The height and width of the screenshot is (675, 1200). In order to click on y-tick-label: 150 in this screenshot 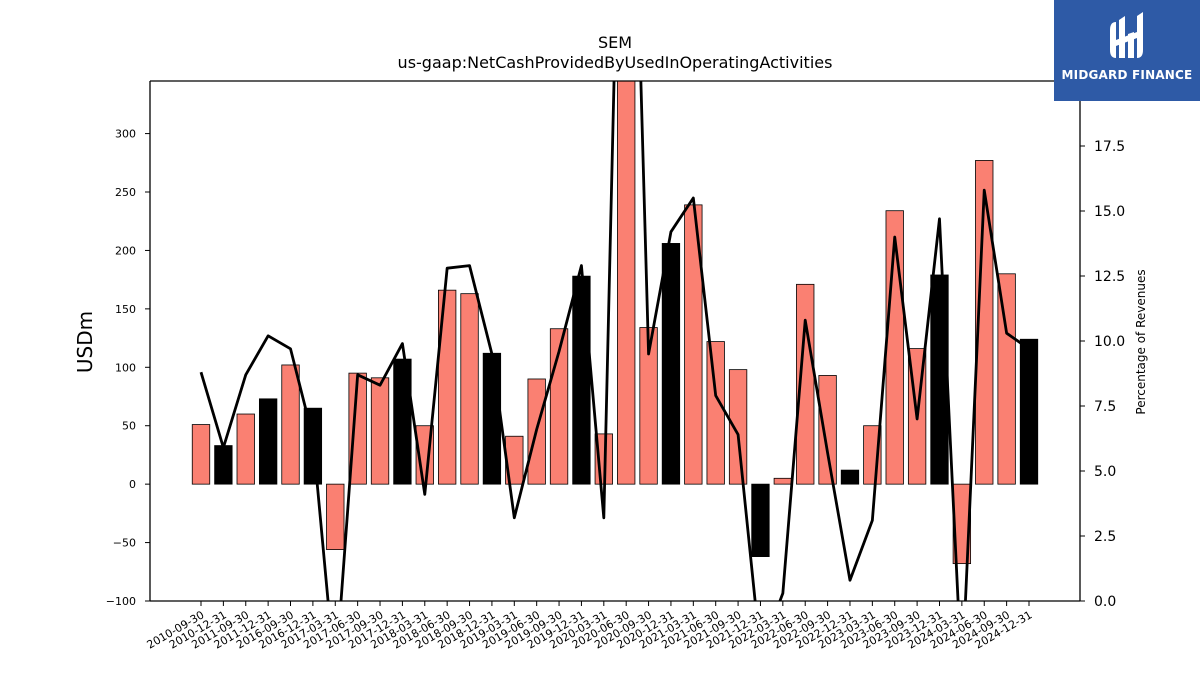, I will do `click(125, 309)`.